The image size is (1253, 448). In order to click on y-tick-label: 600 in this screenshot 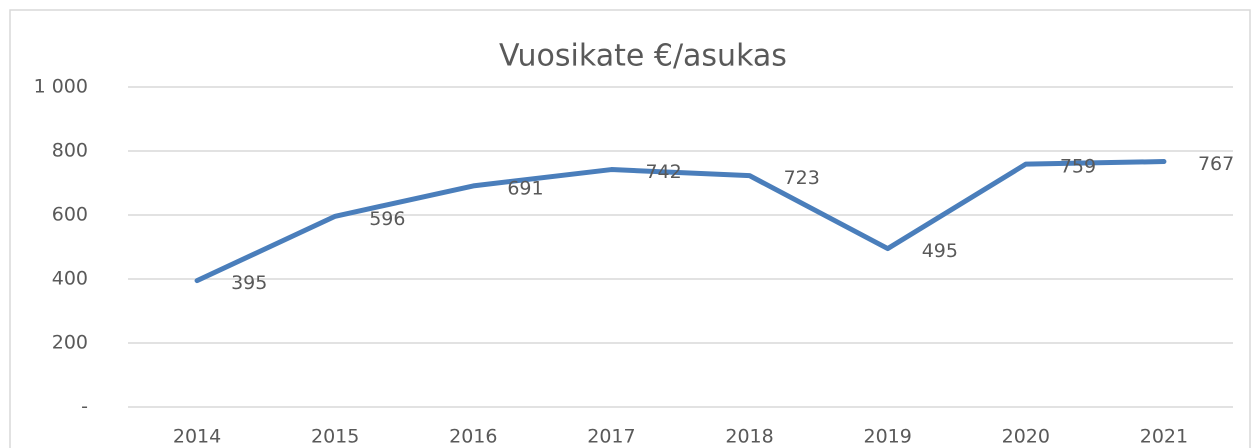, I will do `click(70, 215)`.